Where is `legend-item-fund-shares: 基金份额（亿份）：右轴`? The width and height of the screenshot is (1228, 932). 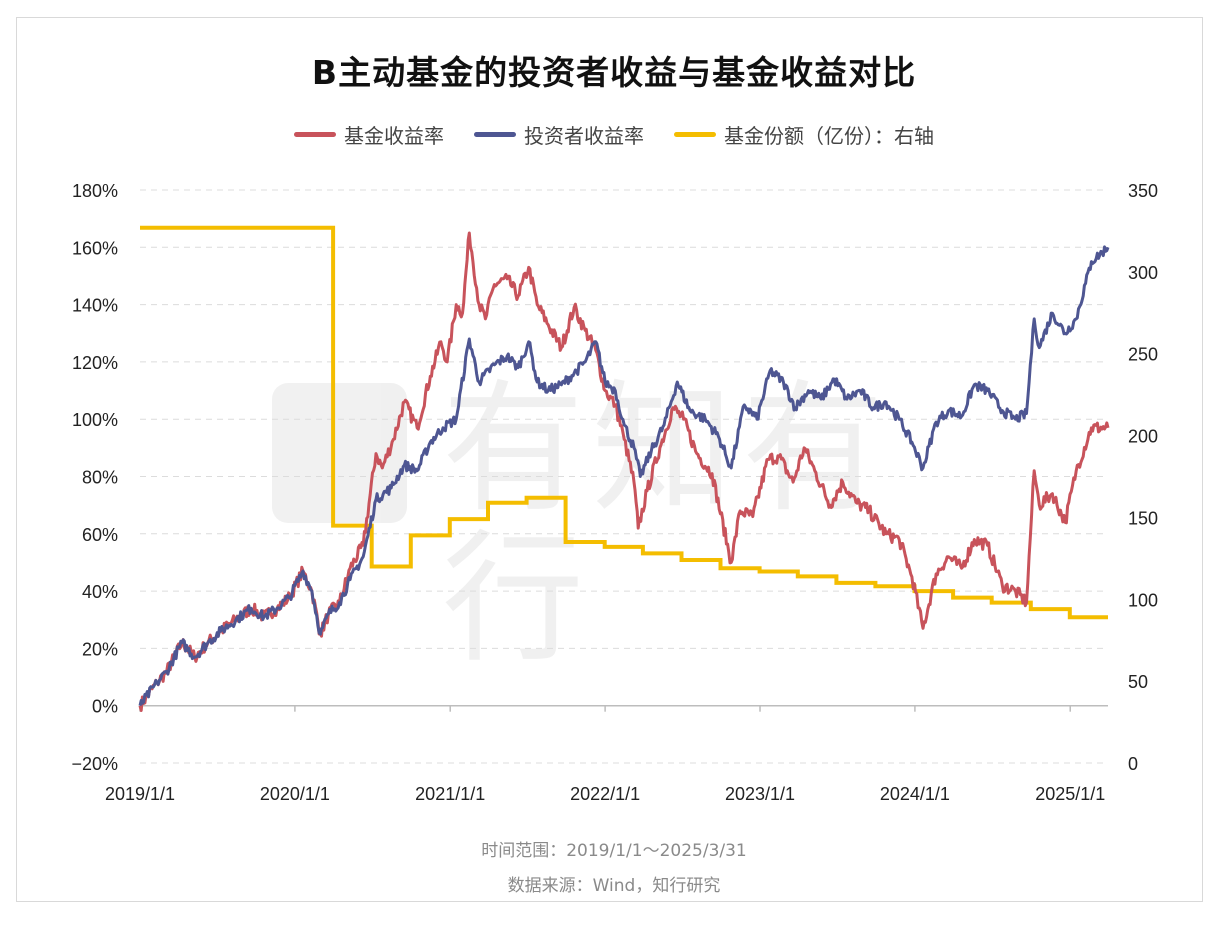
legend-item-fund-shares: 基金份额（亿份）：右轴 is located at coordinates (804, 134).